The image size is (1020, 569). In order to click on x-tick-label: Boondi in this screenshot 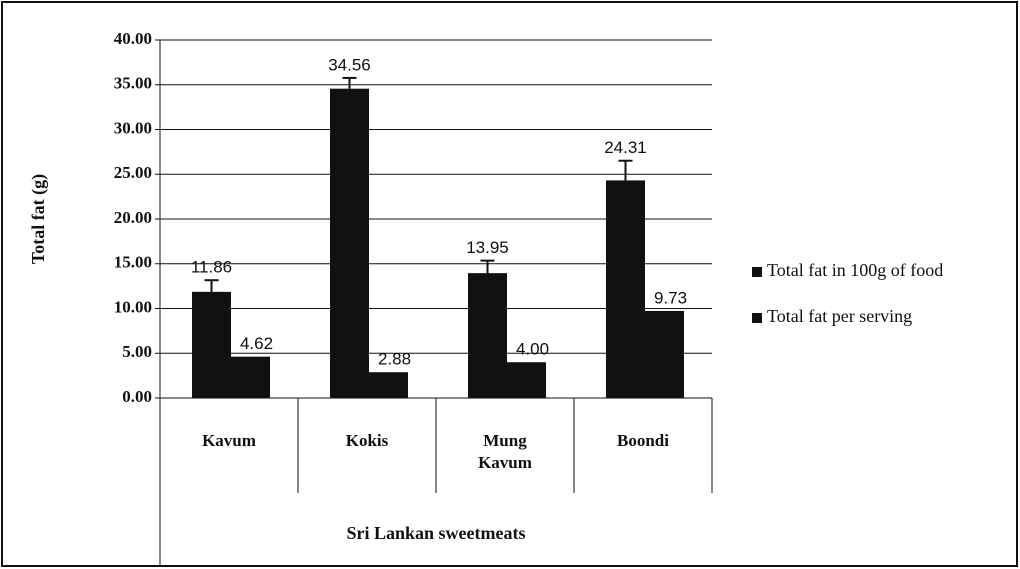, I will do `click(643, 440)`.